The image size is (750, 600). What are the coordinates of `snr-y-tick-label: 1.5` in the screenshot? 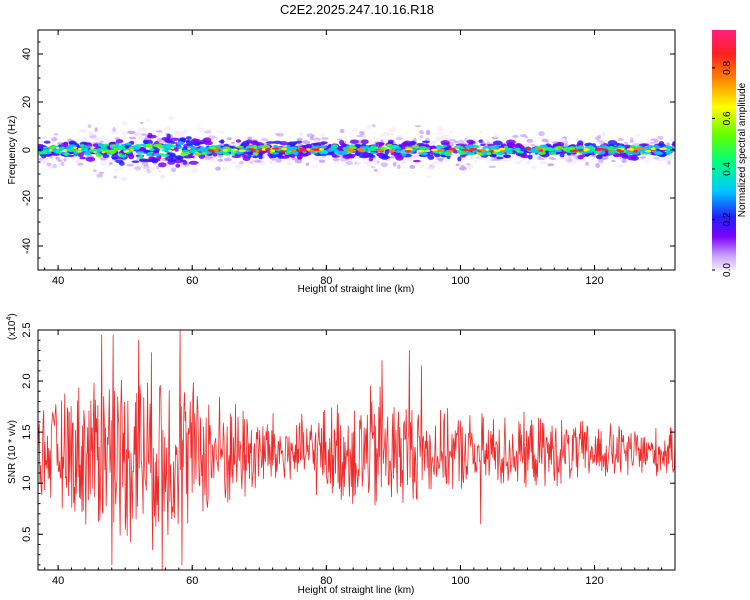 It's located at (27, 431).